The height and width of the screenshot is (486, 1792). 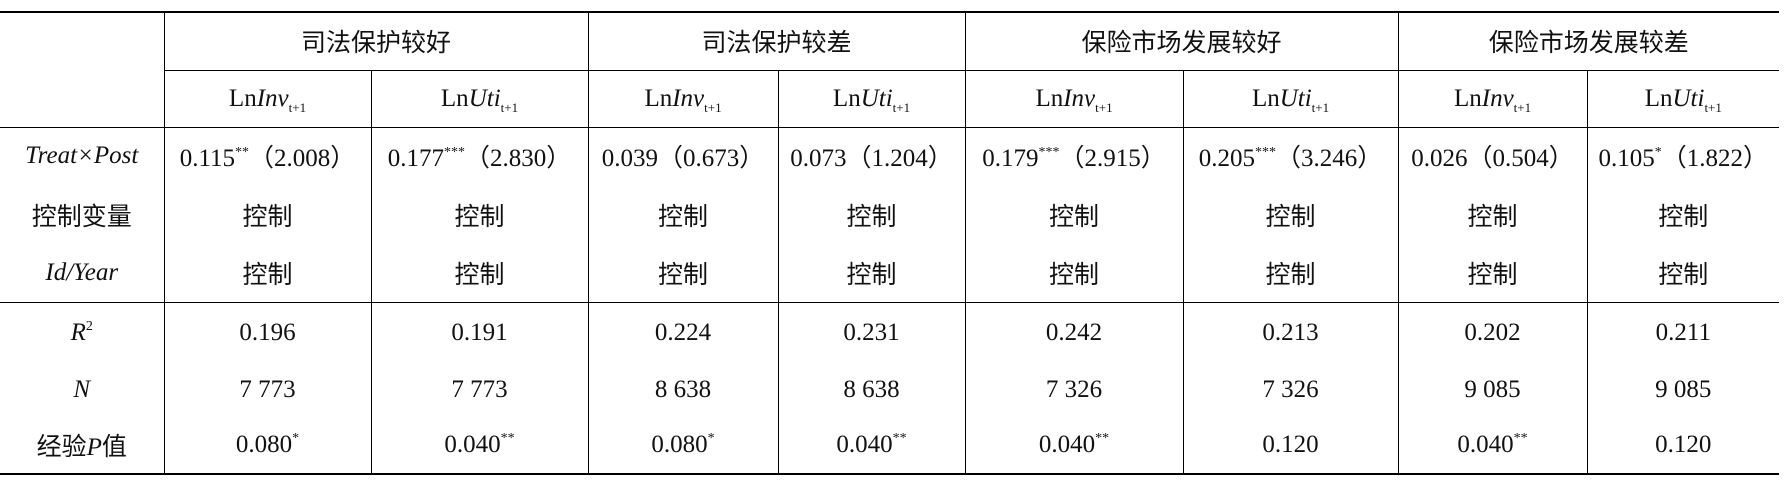 I want to click on group-header-row: 司法保护较好 司法保护较差 保险市场发展较好 保险市场发展较差, so click(x=890, y=41).